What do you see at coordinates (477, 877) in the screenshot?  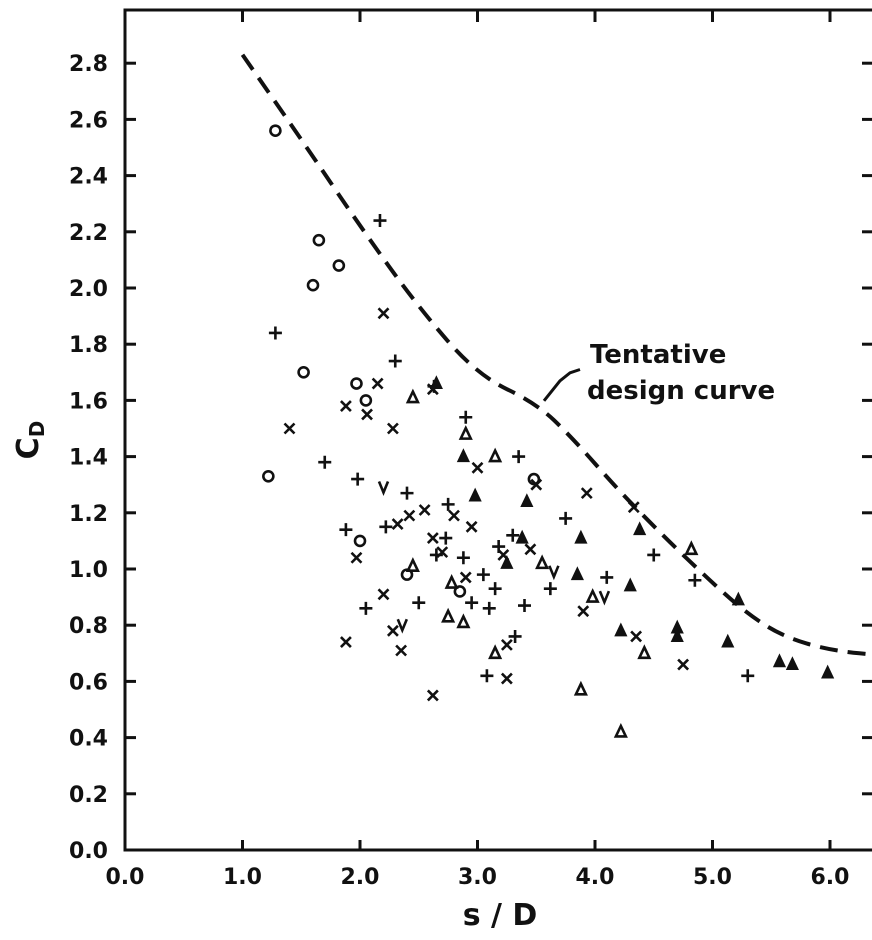 I see `x-tick-label: 3.0` at bounding box center [477, 877].